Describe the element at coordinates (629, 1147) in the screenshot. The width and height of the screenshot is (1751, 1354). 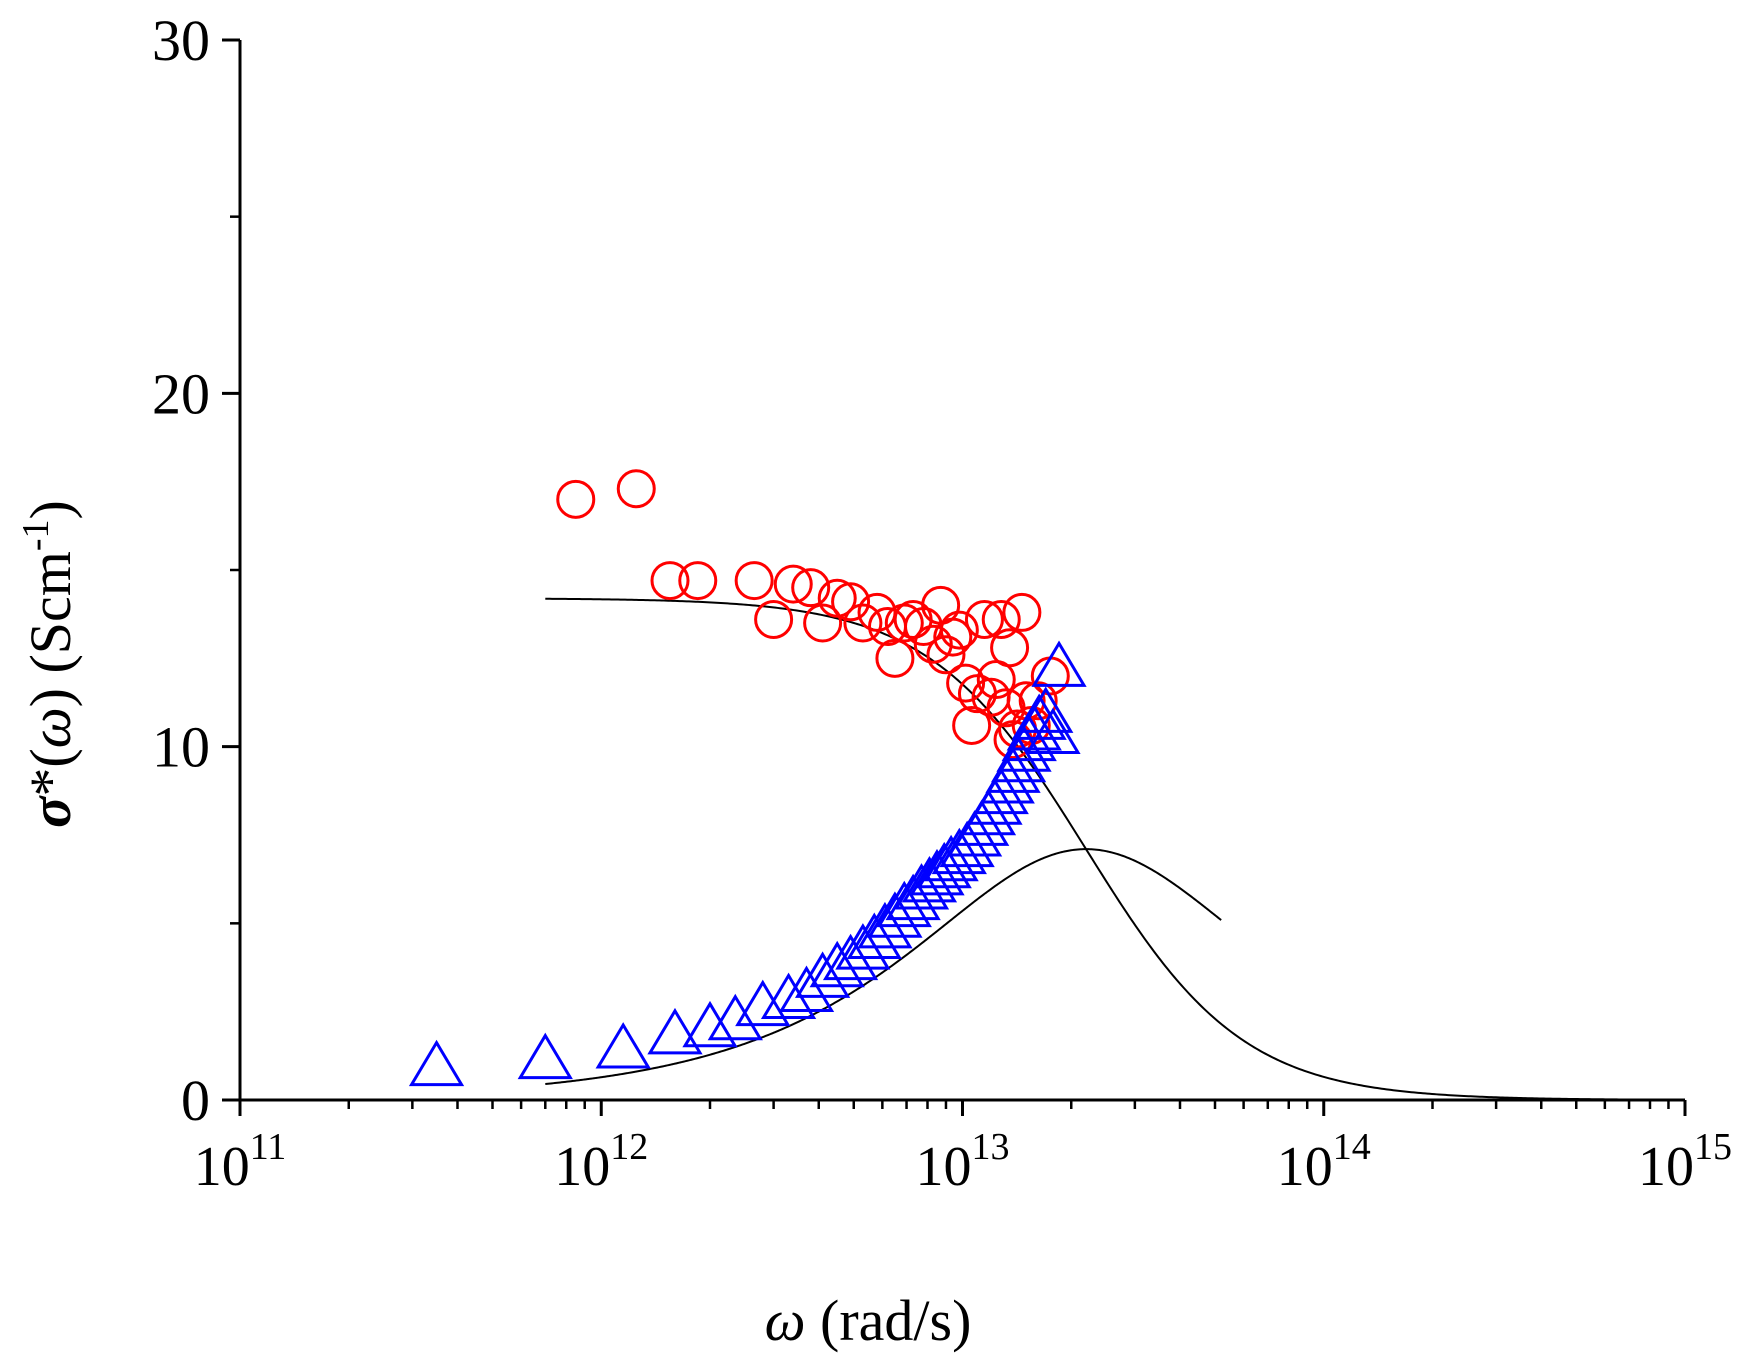
I see `x-tick-label-exp: 12` at that location.